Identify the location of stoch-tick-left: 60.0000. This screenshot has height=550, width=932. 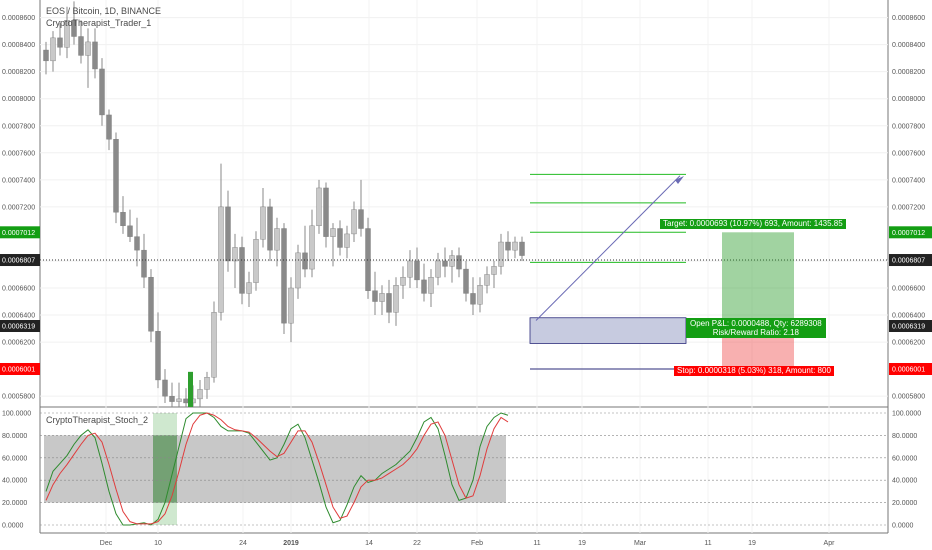
(14, 458).